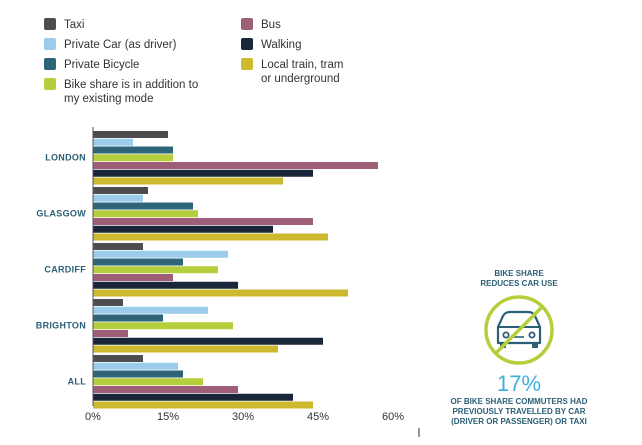  Describe the element at coordinates (61, 326) in the screenshot. I see `category-label: BRIGHTON` at that location.